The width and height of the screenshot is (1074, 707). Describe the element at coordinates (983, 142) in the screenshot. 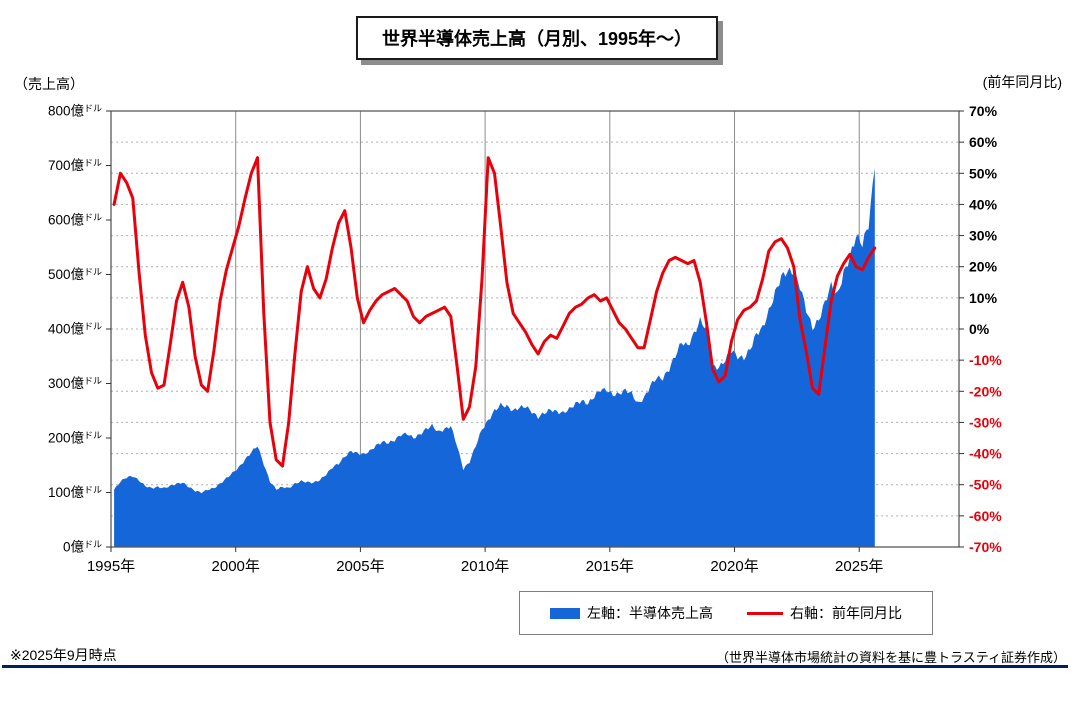

I see `svg-text: 60%` at that location.